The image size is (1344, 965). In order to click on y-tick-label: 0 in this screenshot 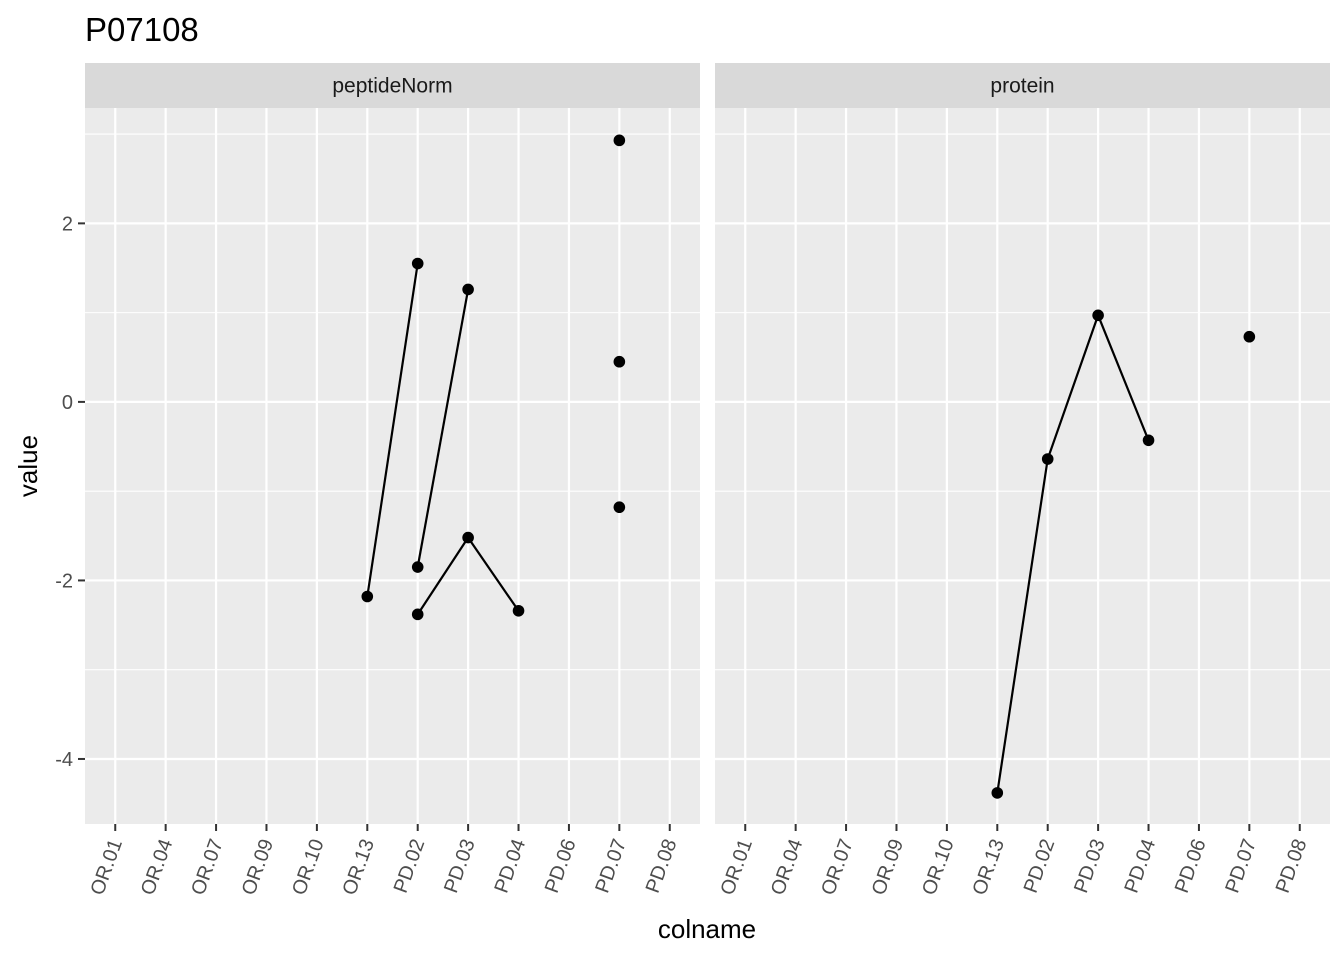, I will do `click(67, 403)`.